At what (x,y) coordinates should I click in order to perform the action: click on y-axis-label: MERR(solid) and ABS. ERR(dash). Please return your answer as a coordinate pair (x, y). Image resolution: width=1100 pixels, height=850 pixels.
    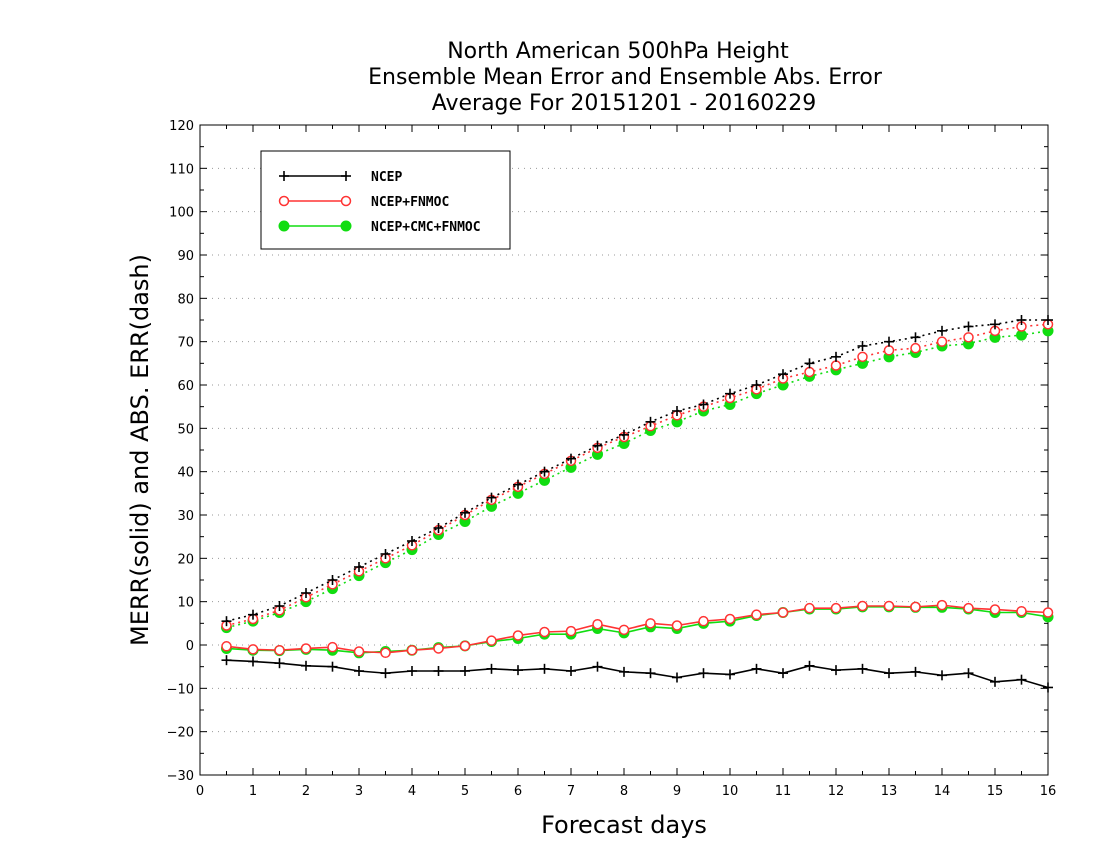
    Looking at the image, I should click on (140, 450).